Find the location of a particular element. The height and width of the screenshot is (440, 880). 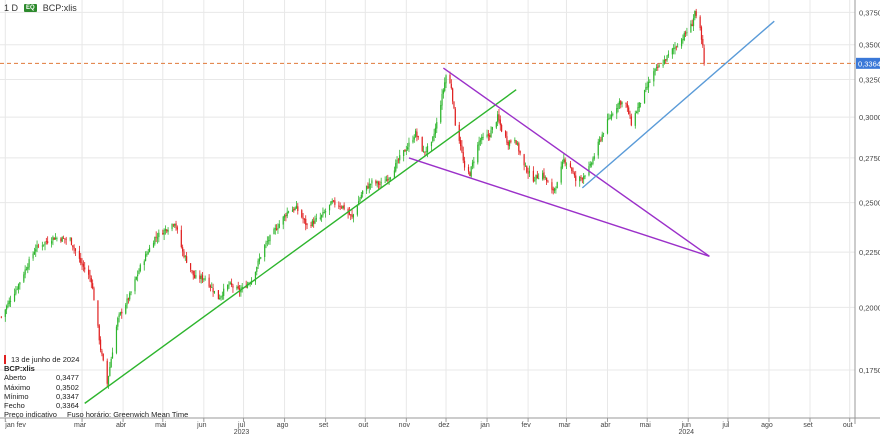

x-tick-label: abr is located at coordinates (605, 425).